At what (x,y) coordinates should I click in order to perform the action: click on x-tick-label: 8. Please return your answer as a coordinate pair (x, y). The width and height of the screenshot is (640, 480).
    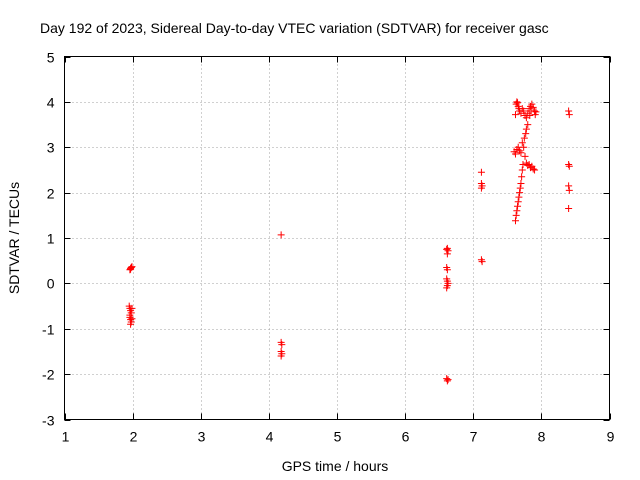
    Looking at the image, I should click on (542, 437).